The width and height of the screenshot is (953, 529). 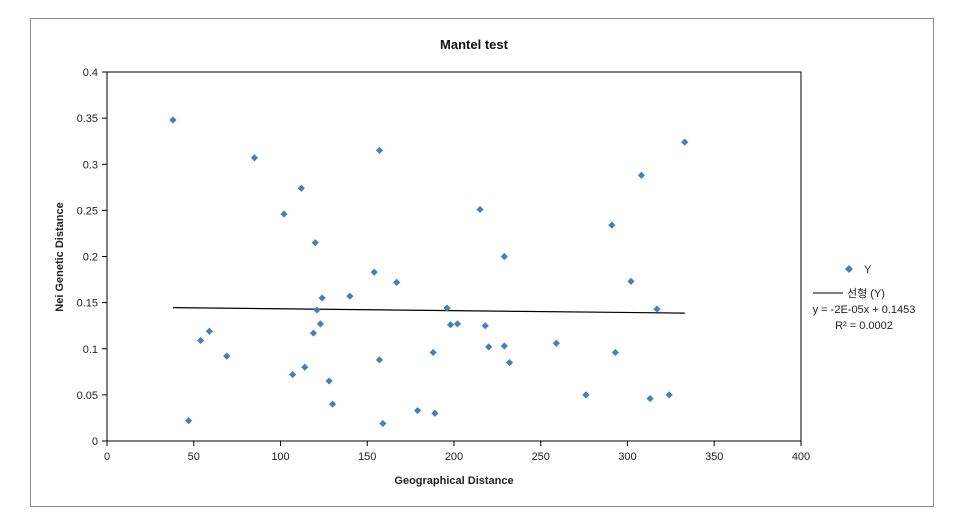 I want to click on y-tick-label: 0.3, so click(x=90, y=165).